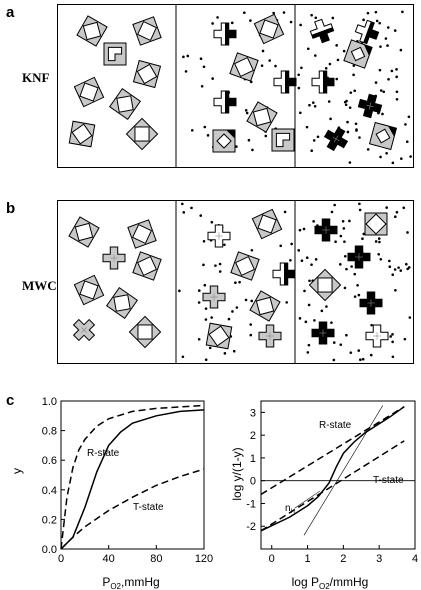 Image resolution: width=421 pixels, height=590 pixels. What do you see at coordinates (251, 504) in the screenshot?
I see `y-tick-label: -1` at bounding box center [251, 504].